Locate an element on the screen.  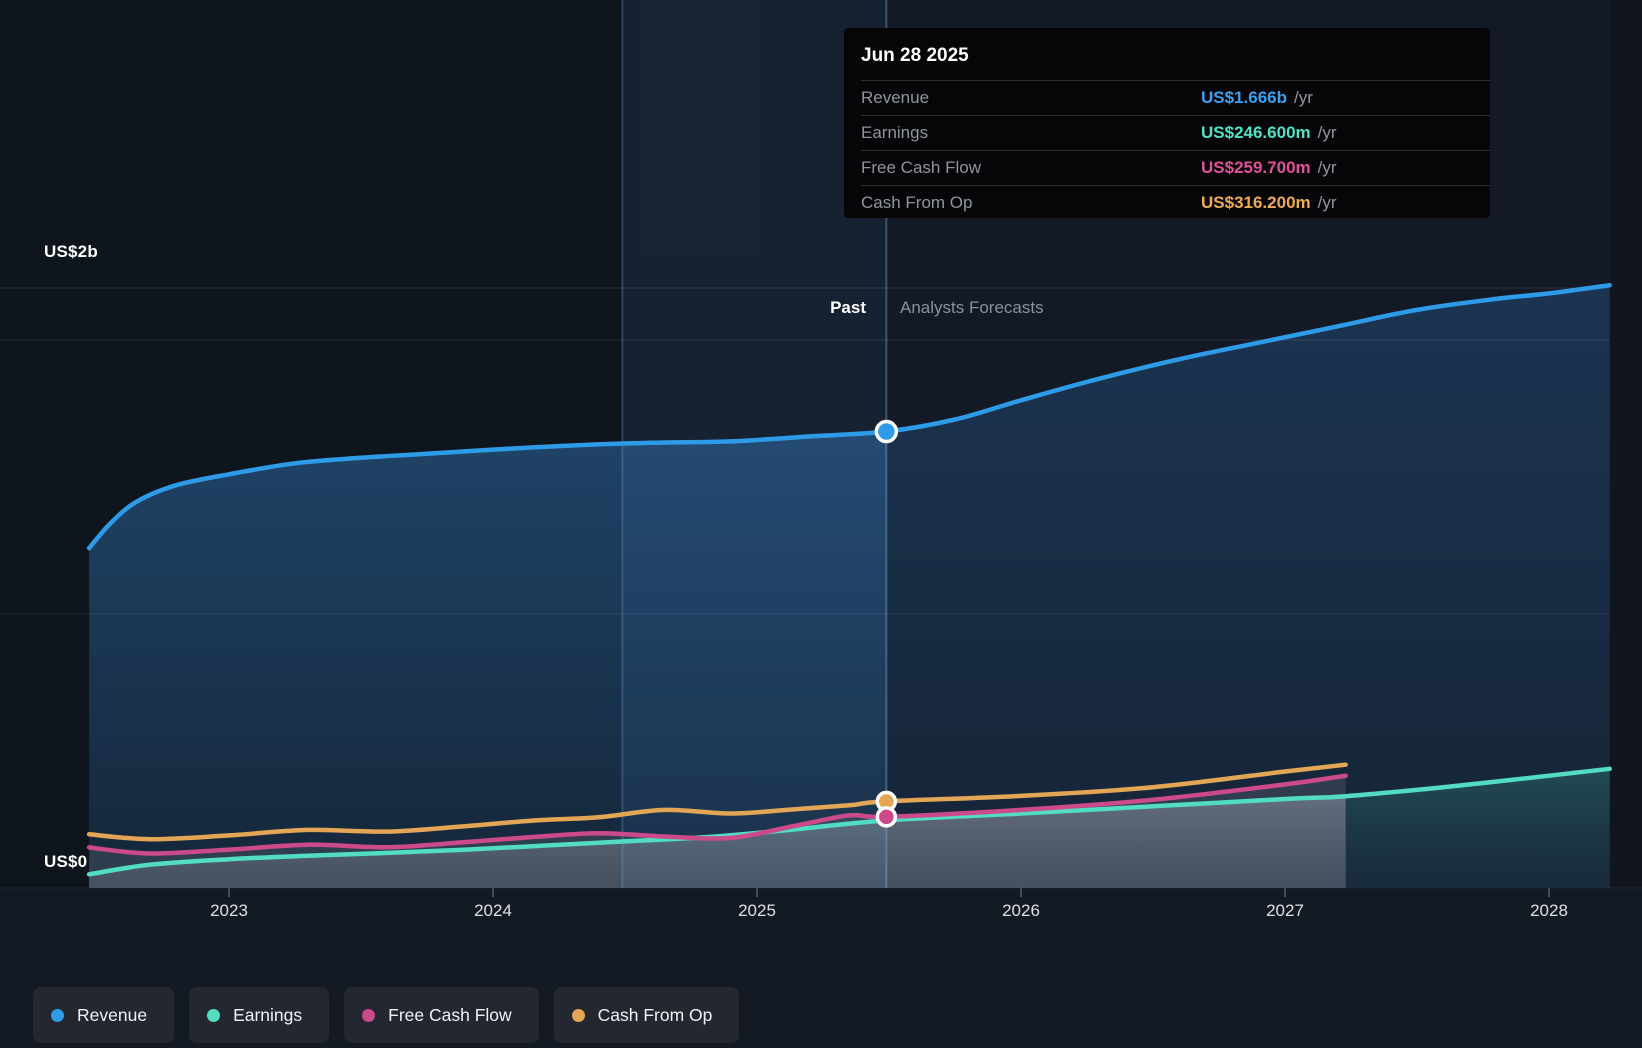
legend-label: Revenue is located at coordinates (112, 1014).